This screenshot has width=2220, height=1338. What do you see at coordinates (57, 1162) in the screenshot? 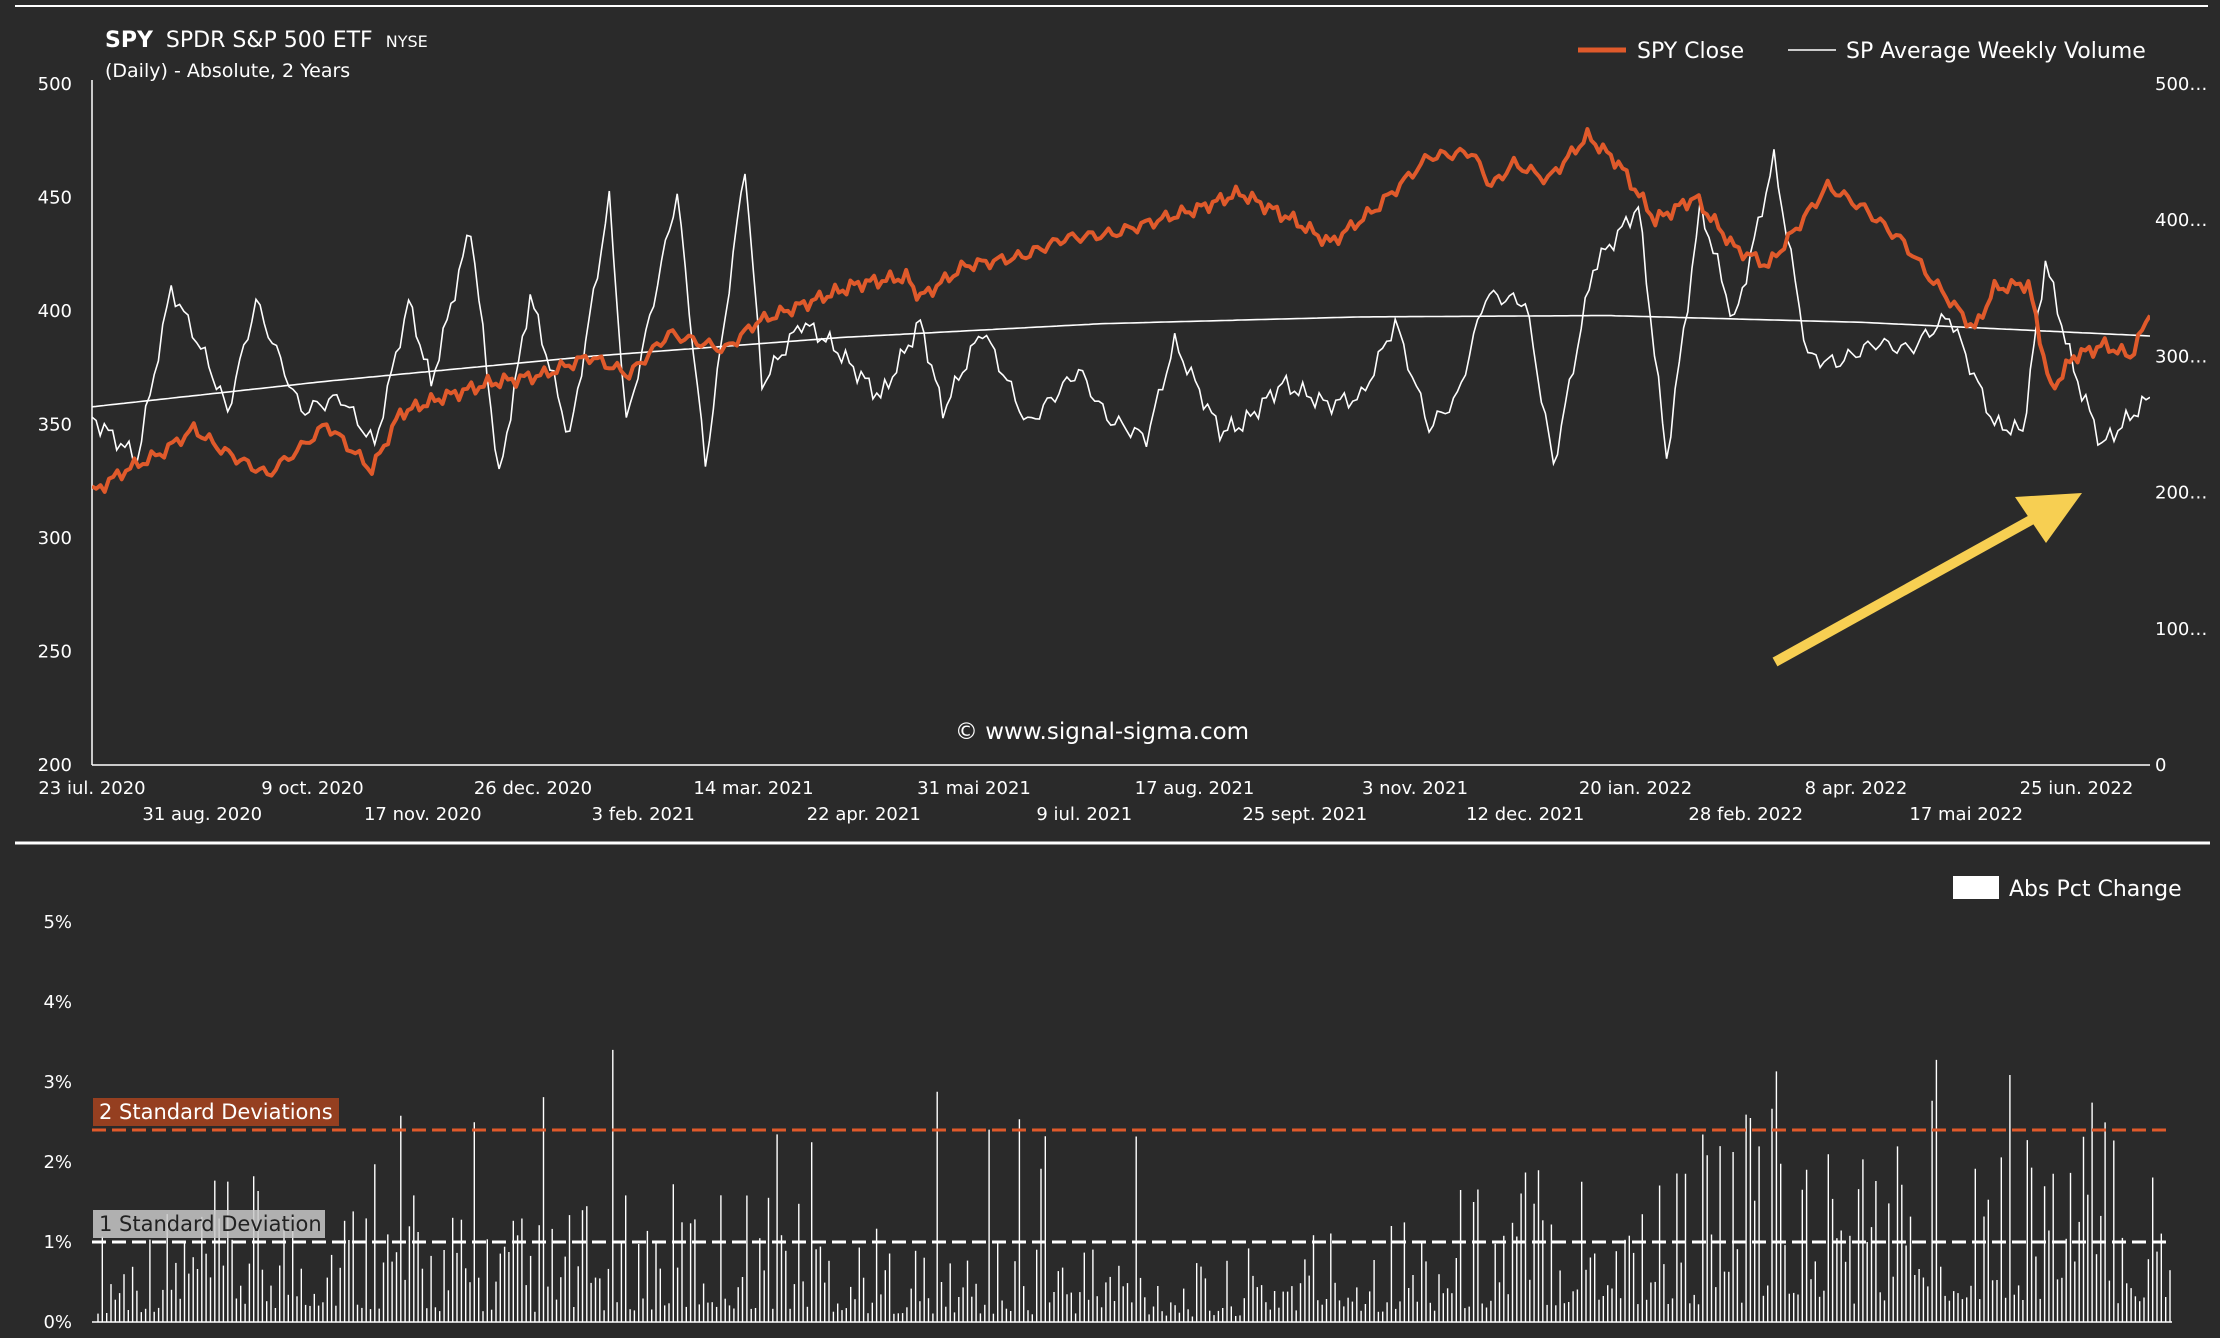
I see `pct-tick-label: 2%` at bounding box center [57, 1162].